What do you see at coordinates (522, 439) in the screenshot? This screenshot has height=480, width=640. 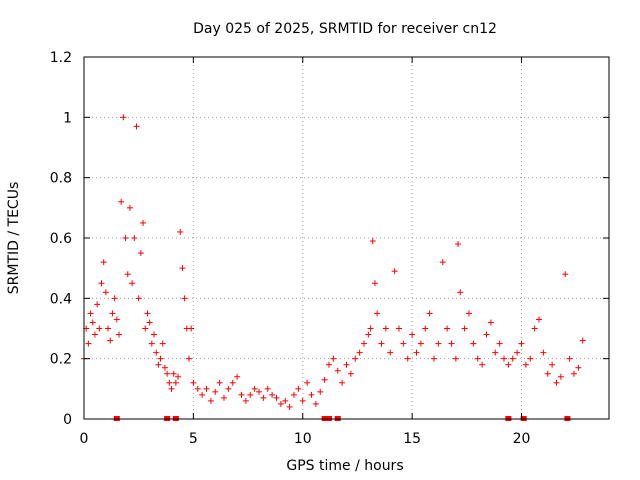 I see `x-tick-label: 20` at bounding box center [522, 439].